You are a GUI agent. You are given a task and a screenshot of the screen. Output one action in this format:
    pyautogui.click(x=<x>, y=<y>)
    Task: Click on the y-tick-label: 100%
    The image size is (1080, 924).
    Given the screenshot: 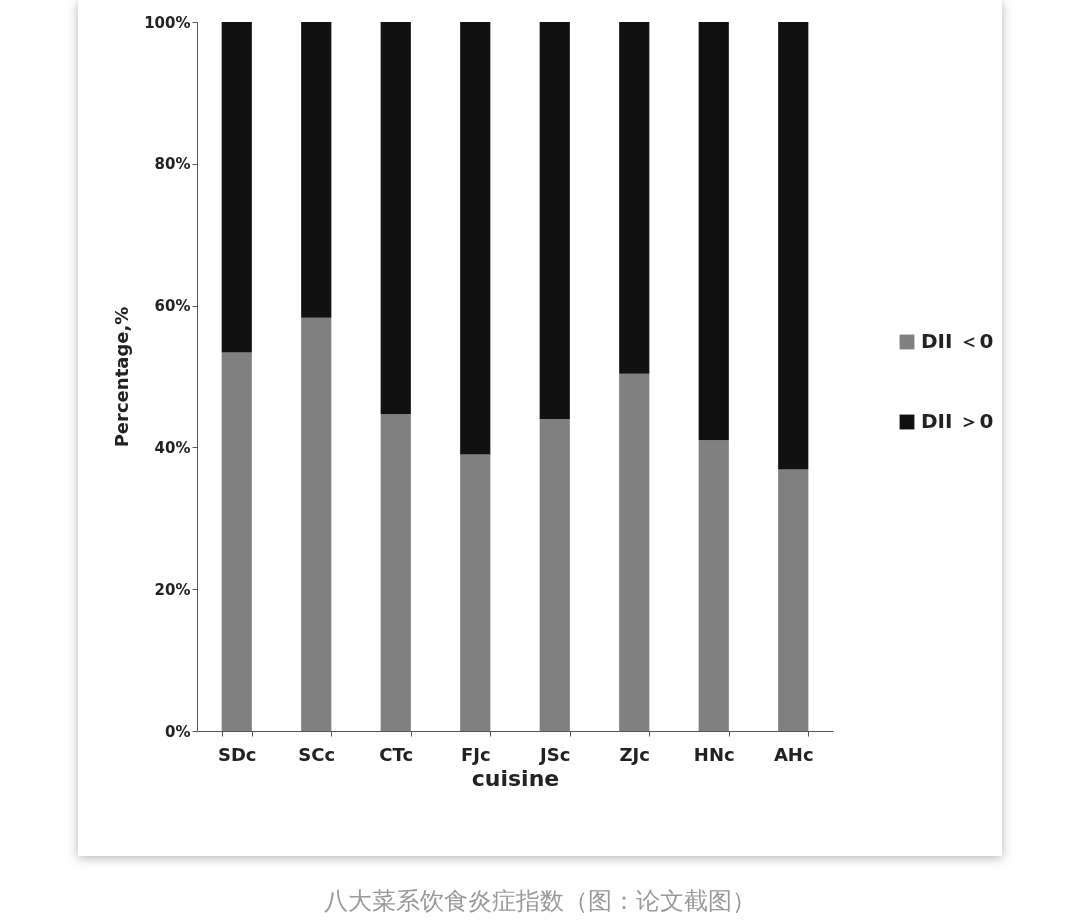 What is the action you would take?
    pyautogui.click(x=167, y=22)
    